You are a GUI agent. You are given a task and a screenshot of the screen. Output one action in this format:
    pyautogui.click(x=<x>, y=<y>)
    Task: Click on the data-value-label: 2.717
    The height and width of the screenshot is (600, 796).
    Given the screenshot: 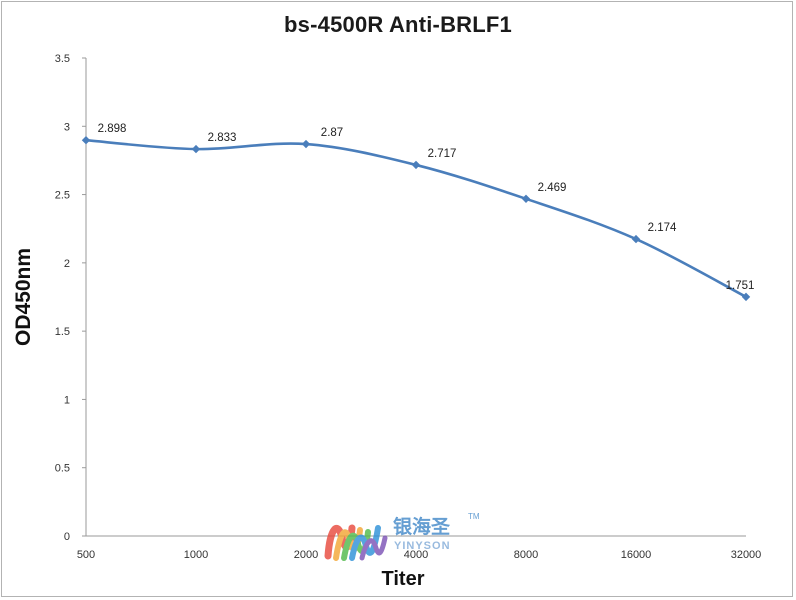 What is the action you would take?
    pyautogui.click(x=442, y=154)
    